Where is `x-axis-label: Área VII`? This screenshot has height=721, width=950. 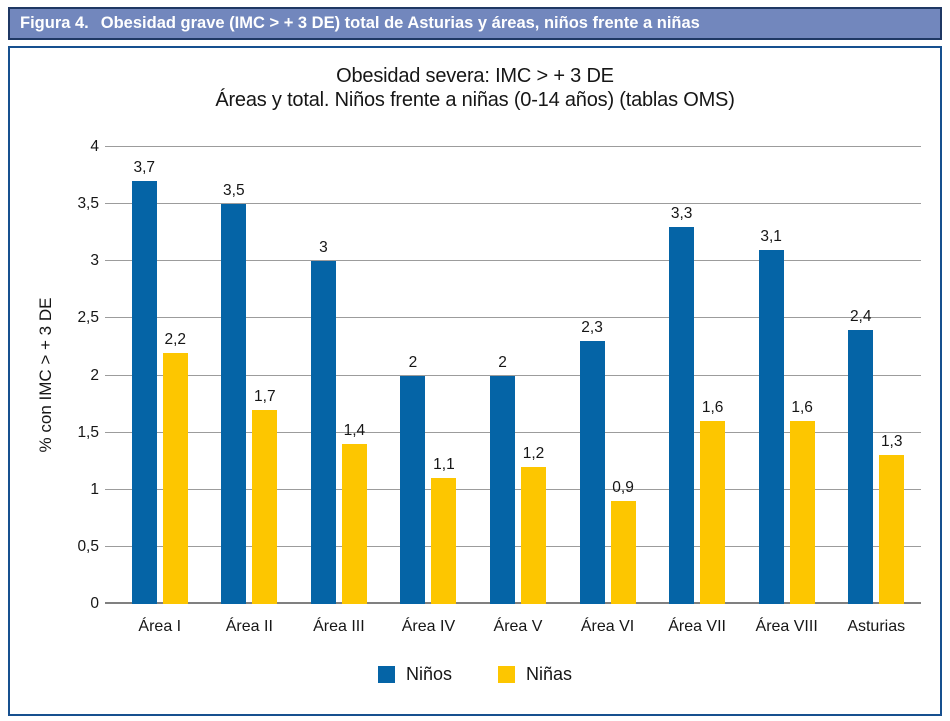 x-axis-label: Área VII is located at coordinates (697, 626).